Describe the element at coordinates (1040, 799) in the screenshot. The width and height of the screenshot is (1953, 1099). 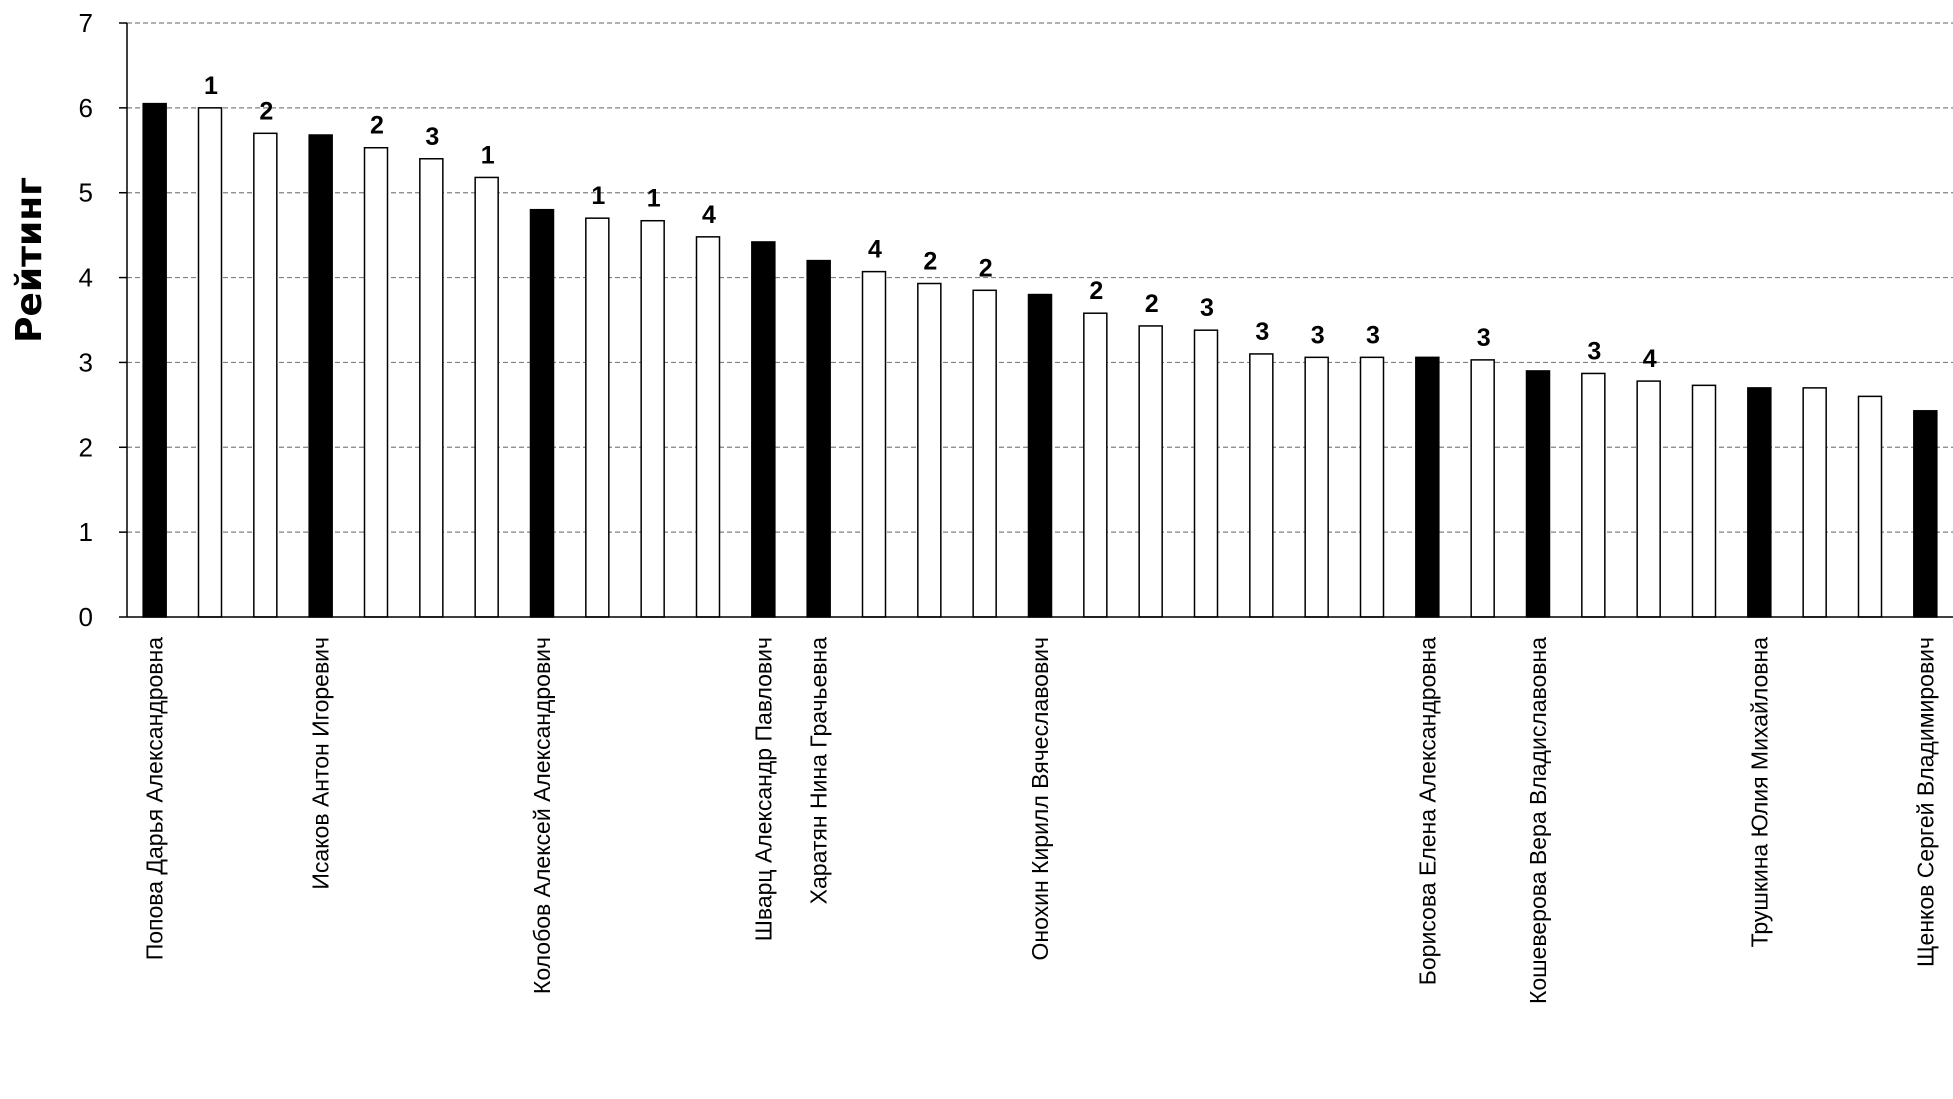
I see `category-label: Онохин Кирилл Вячеславович` at that location.